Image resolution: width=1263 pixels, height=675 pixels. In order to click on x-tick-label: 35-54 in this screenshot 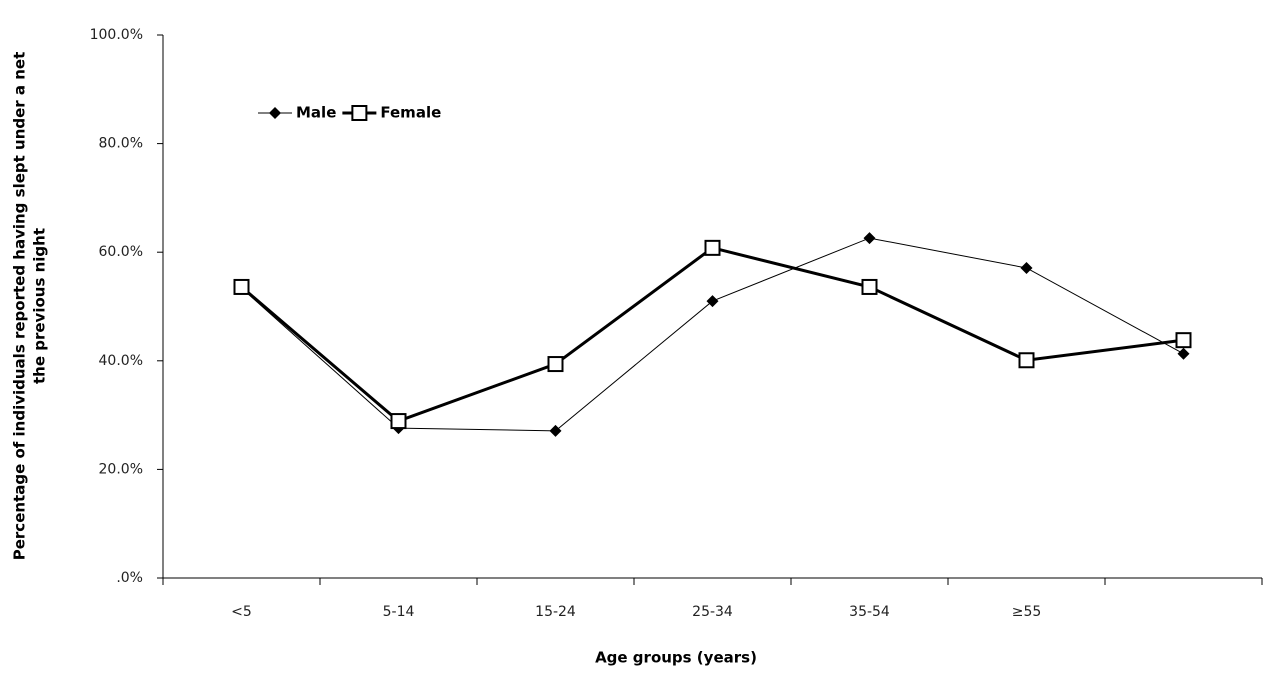, I will do `click(869, 612)`.